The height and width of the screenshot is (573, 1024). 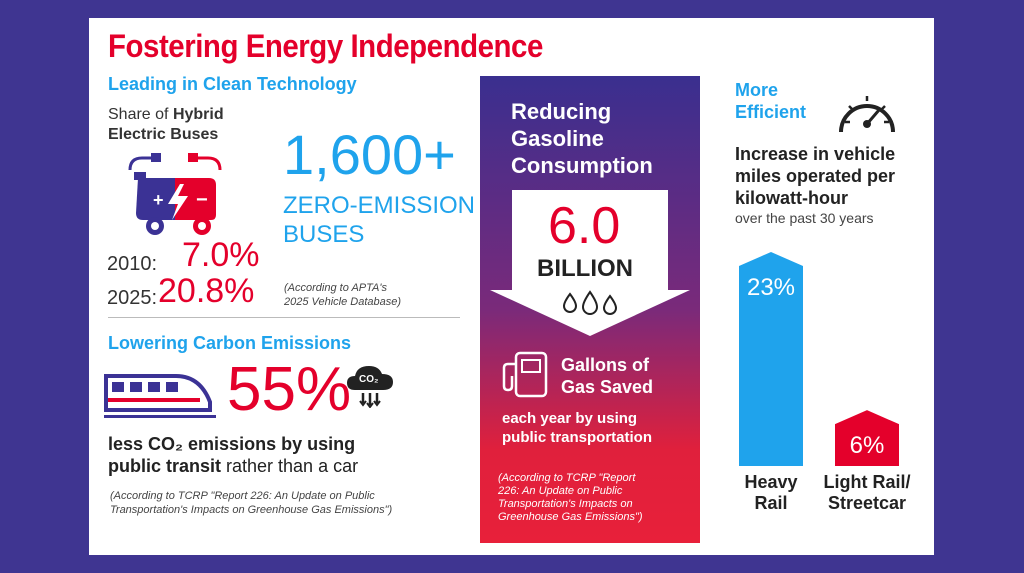 I want to click on gasoline-unit: BILLION, so click(x=585, y=268).